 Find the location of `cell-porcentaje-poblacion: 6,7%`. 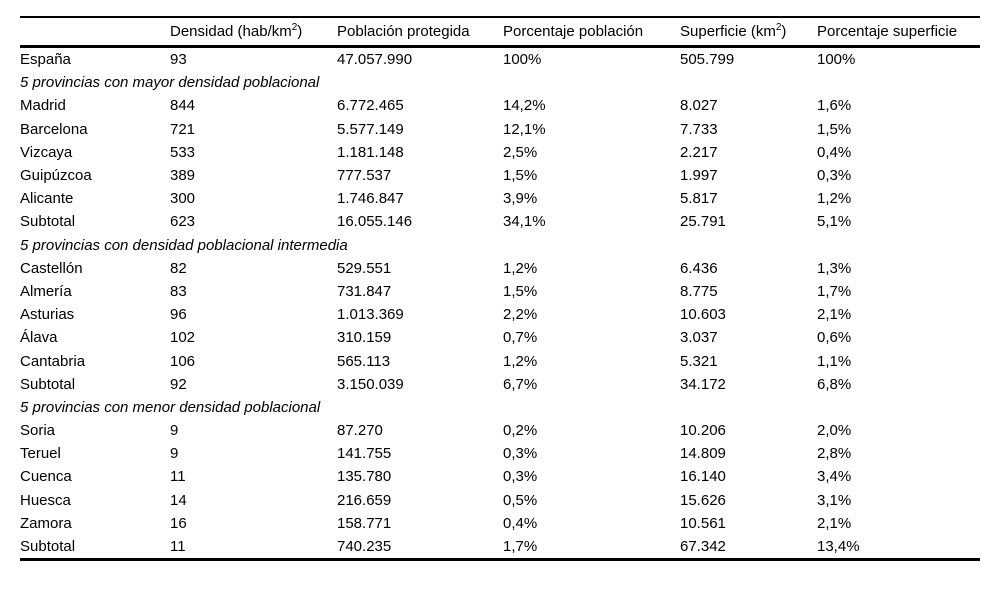

cell-porcentaje-poblacion: 6,7% is located at coordinates (520, 384).